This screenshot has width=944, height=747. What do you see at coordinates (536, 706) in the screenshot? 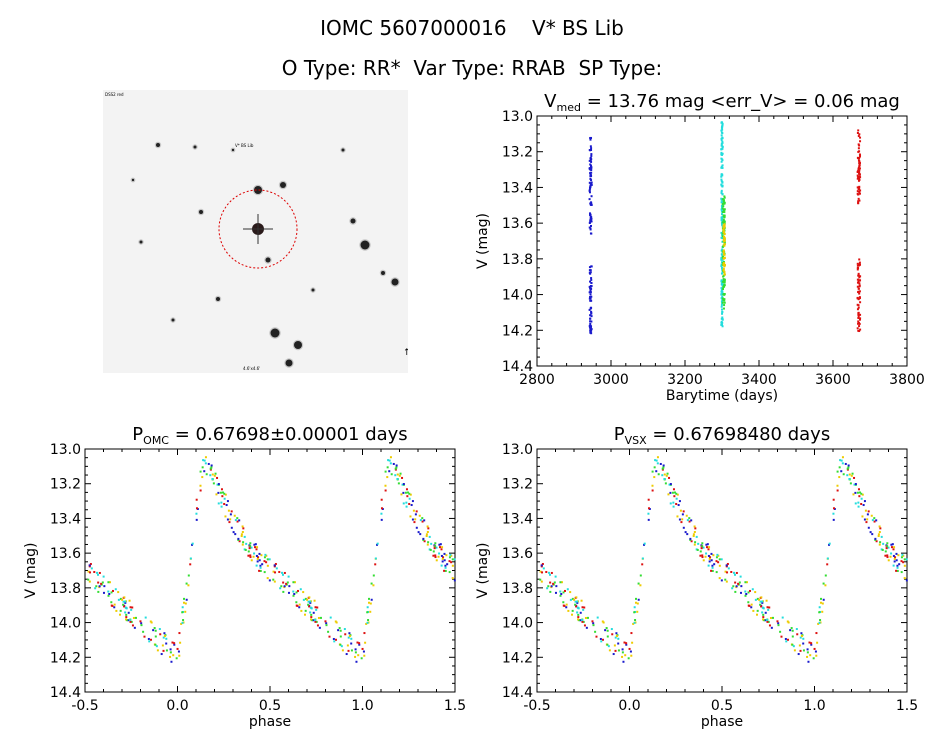
I see `x-tick-label: -0.5` at bounding box center [536, 706].